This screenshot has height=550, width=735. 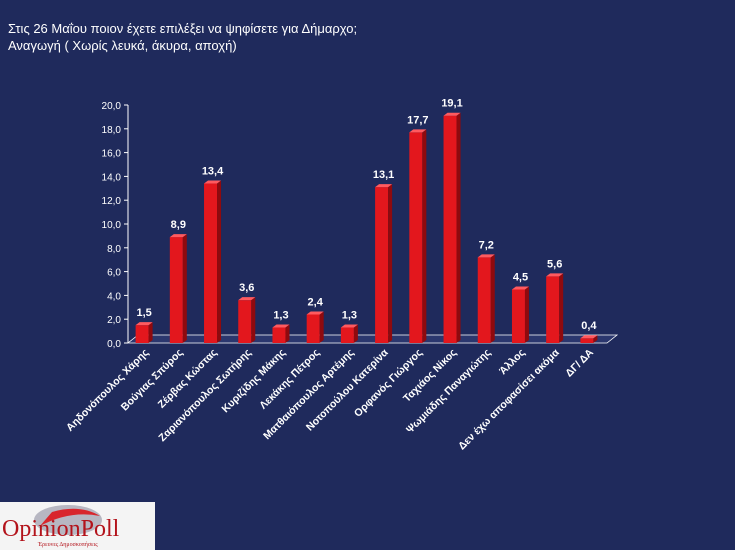 I want to click on data-label: 13,1, so click(x=383, y=175).